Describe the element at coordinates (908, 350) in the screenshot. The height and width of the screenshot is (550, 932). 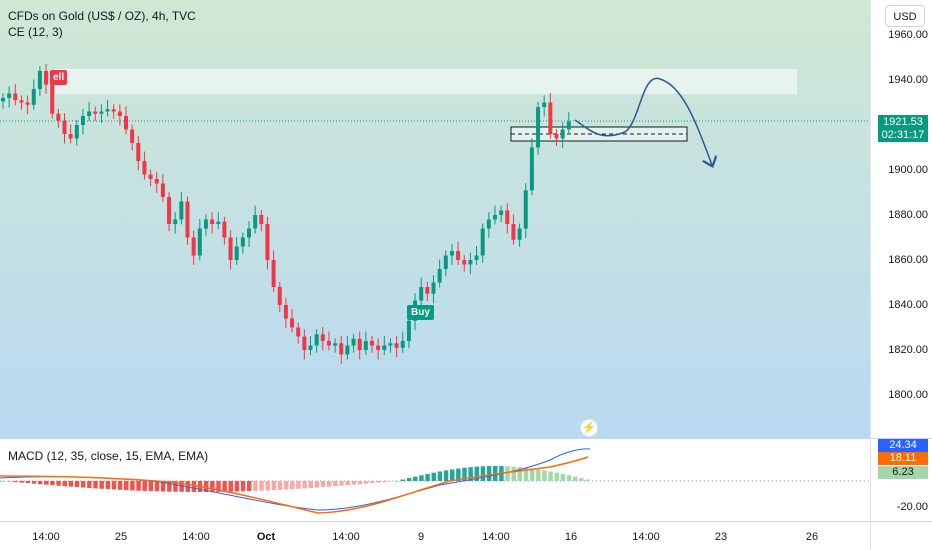
I see `price-axis-tick: 1820.00` at that location.